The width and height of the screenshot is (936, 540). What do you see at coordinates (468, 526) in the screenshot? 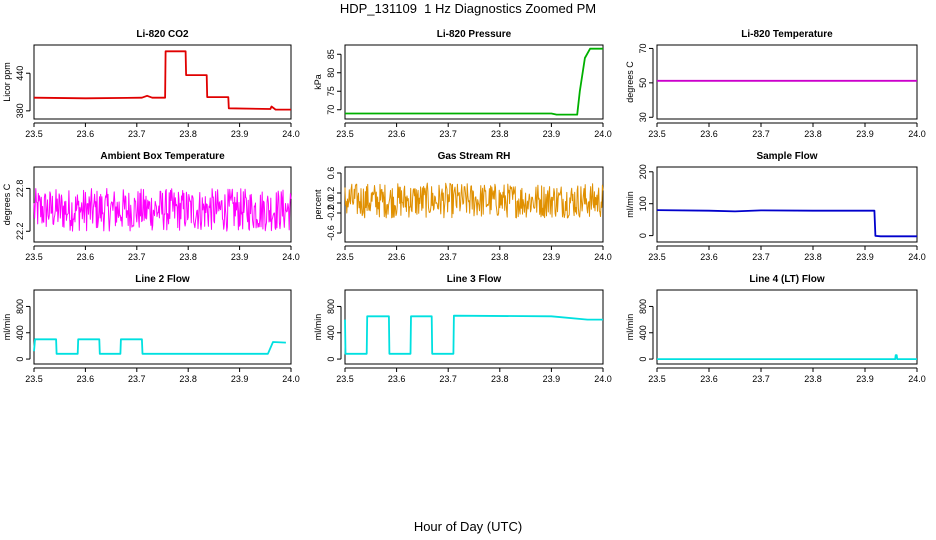
I see `x-axis-title: Hour of Day (UTC)` at bounding box center [468, 526].